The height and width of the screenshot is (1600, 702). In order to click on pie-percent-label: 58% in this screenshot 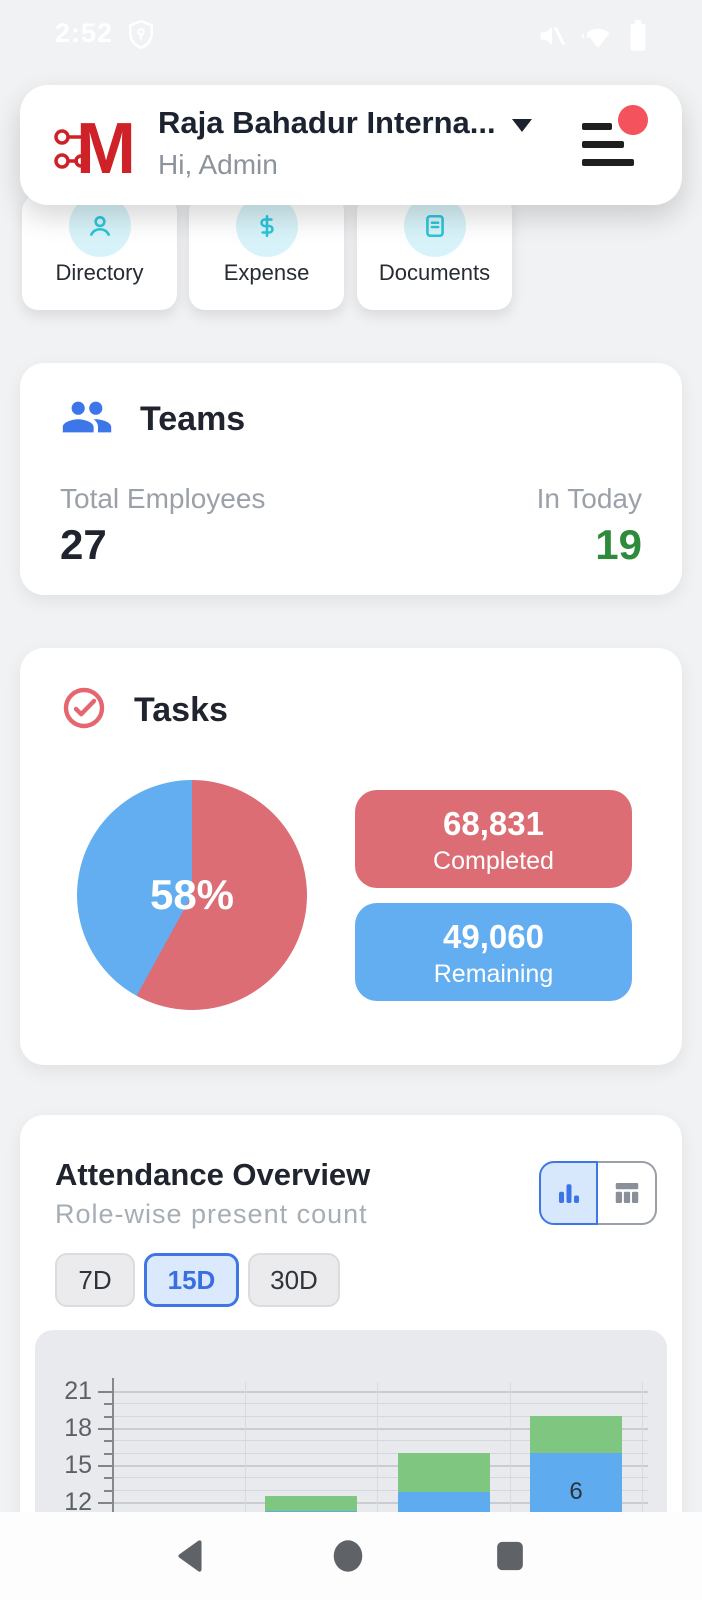, I will do `click(192, 894)`.